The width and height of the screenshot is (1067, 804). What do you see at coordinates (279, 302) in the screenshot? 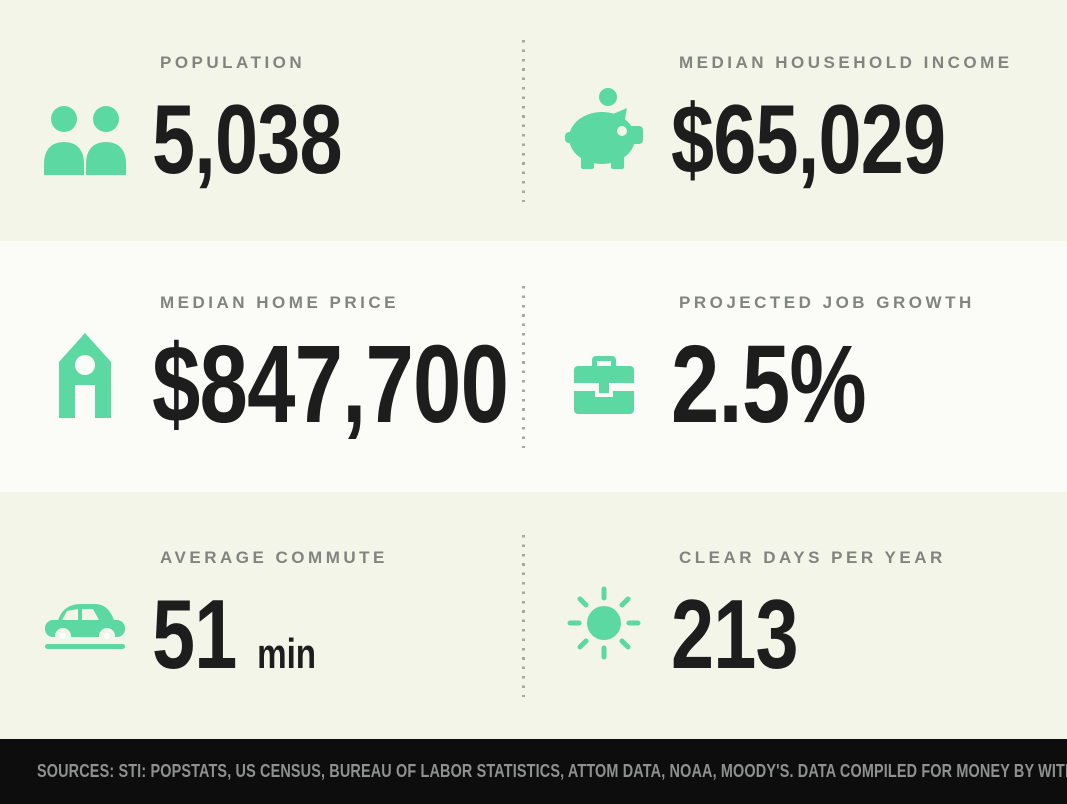
I see `stat-label: MEDIAN HOME PRICE` at bounding box center [279, 302].